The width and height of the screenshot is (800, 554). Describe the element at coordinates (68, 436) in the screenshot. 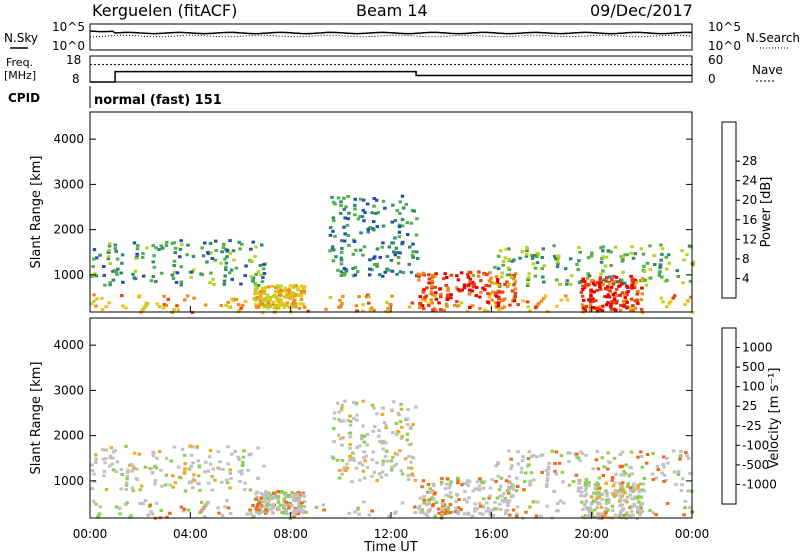

I see `y-tick-label: 2000` at that location.